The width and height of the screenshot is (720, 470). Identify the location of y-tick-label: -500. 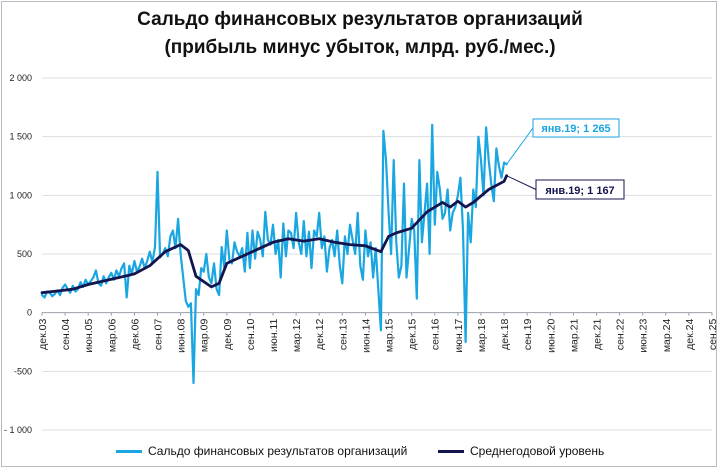
(23, 371).